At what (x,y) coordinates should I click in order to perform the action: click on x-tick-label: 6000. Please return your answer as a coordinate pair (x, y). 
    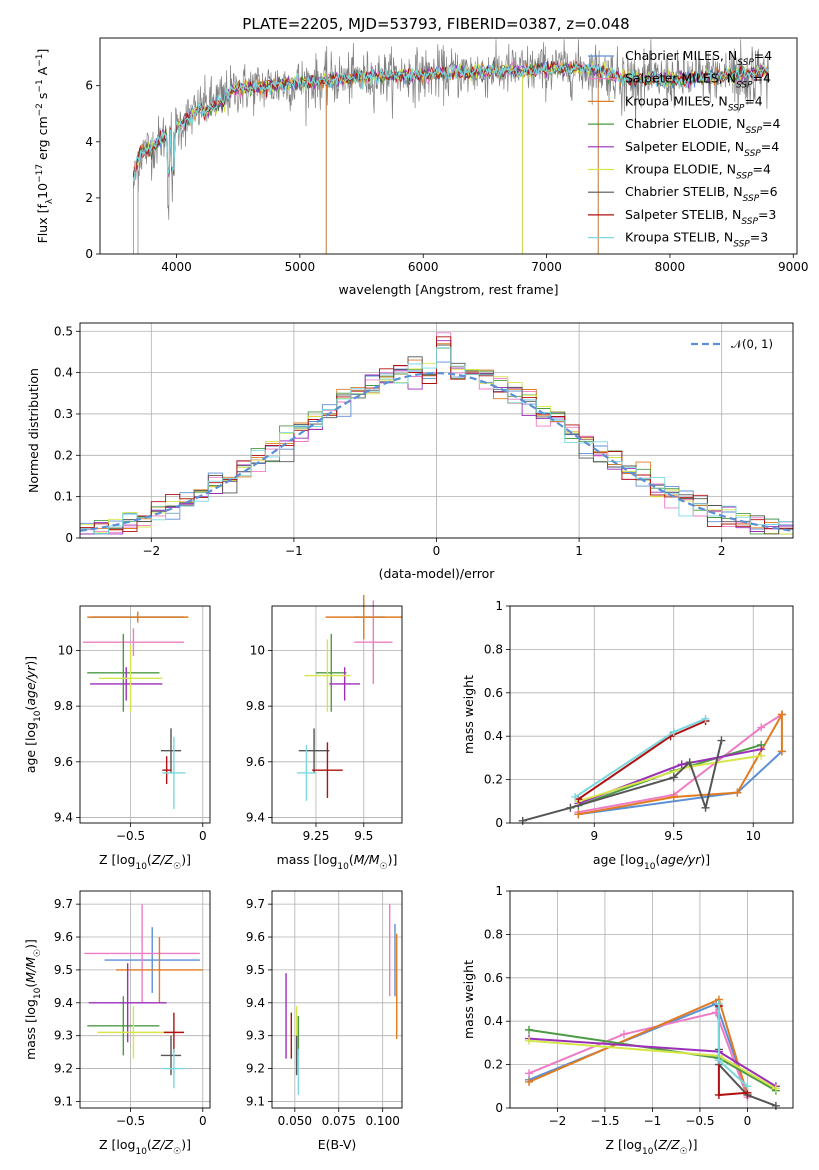
    Looking at the image, I should click on (423, 267).